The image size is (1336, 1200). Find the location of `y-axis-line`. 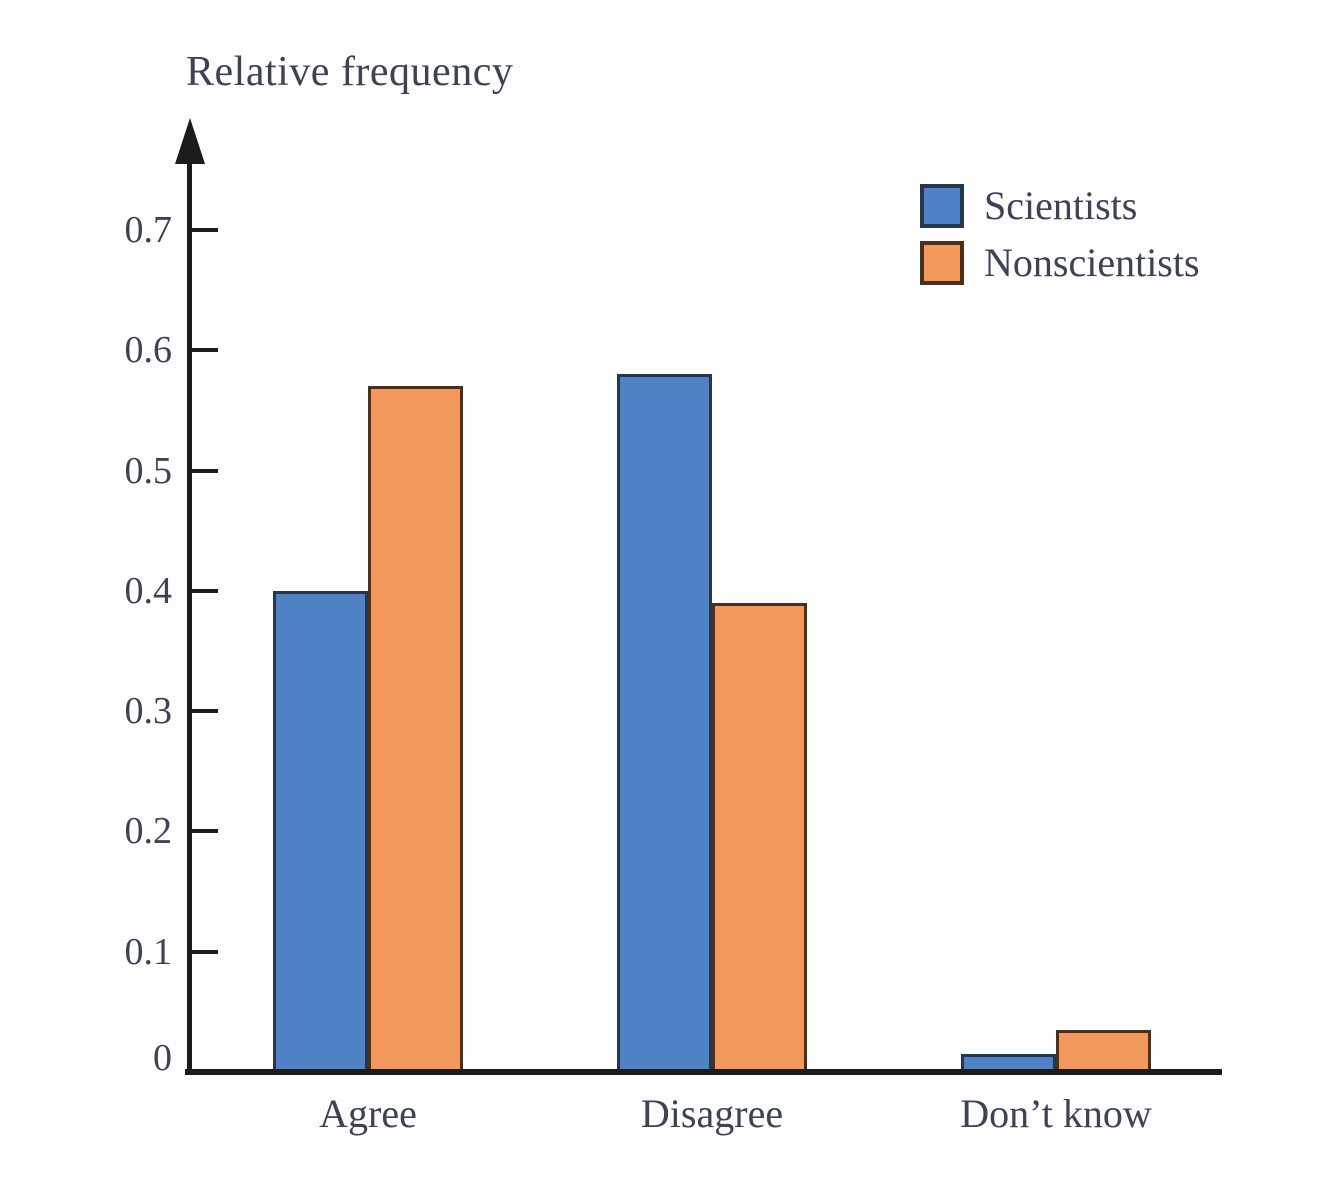

y-axis-line is located at coordinates (189, 612).